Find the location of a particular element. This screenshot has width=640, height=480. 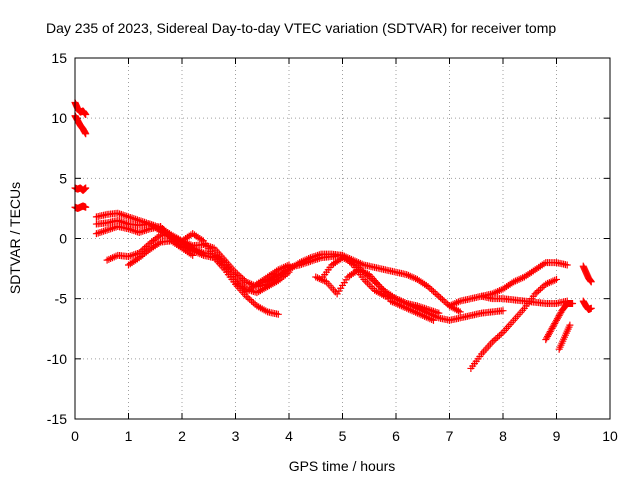

y-tick-label: 15 is located at coordinates (59, 58).